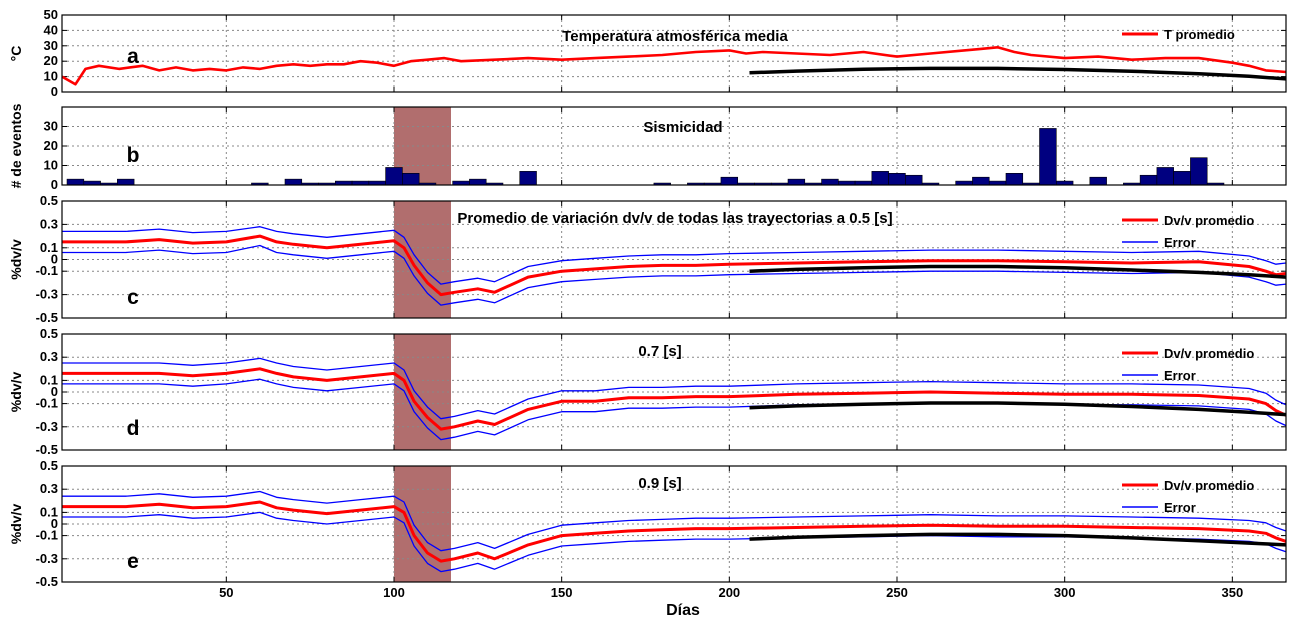 The width and height of the screenshot is (1294, 622). What do you see at coordinates (133, 56) in the screenshot?
I see `panel-letter: a` at bounding box center [133, 56].